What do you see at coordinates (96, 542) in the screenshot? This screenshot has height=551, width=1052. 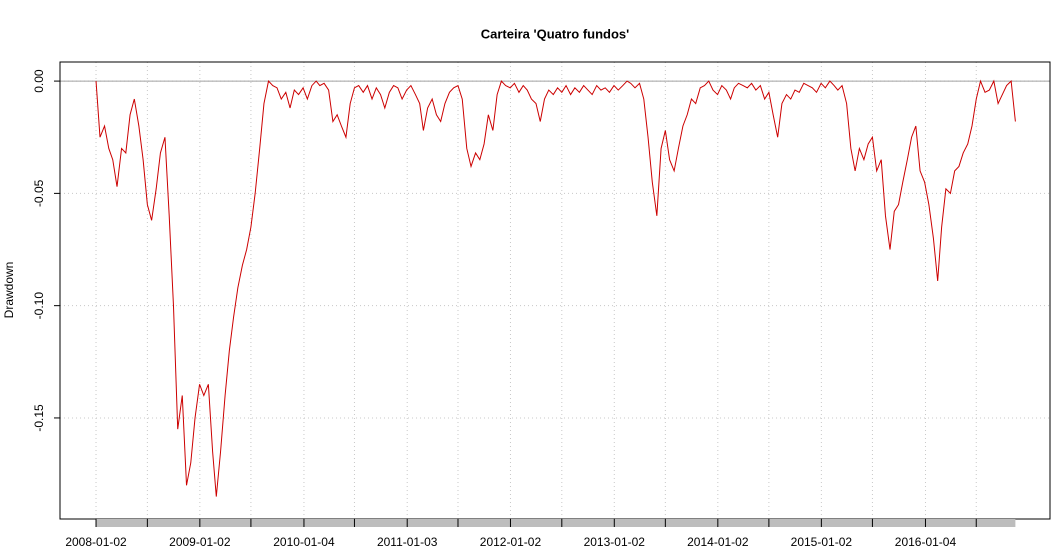 I see `x-tick-label: 2008-01-02` at bounding box center [96, 542].